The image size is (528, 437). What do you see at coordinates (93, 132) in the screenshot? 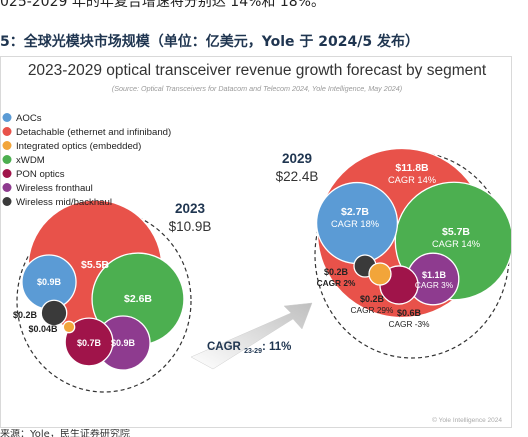
I see `legend-label: Detachable (ethernet and infiniband)` at bounding box center [93, 132].